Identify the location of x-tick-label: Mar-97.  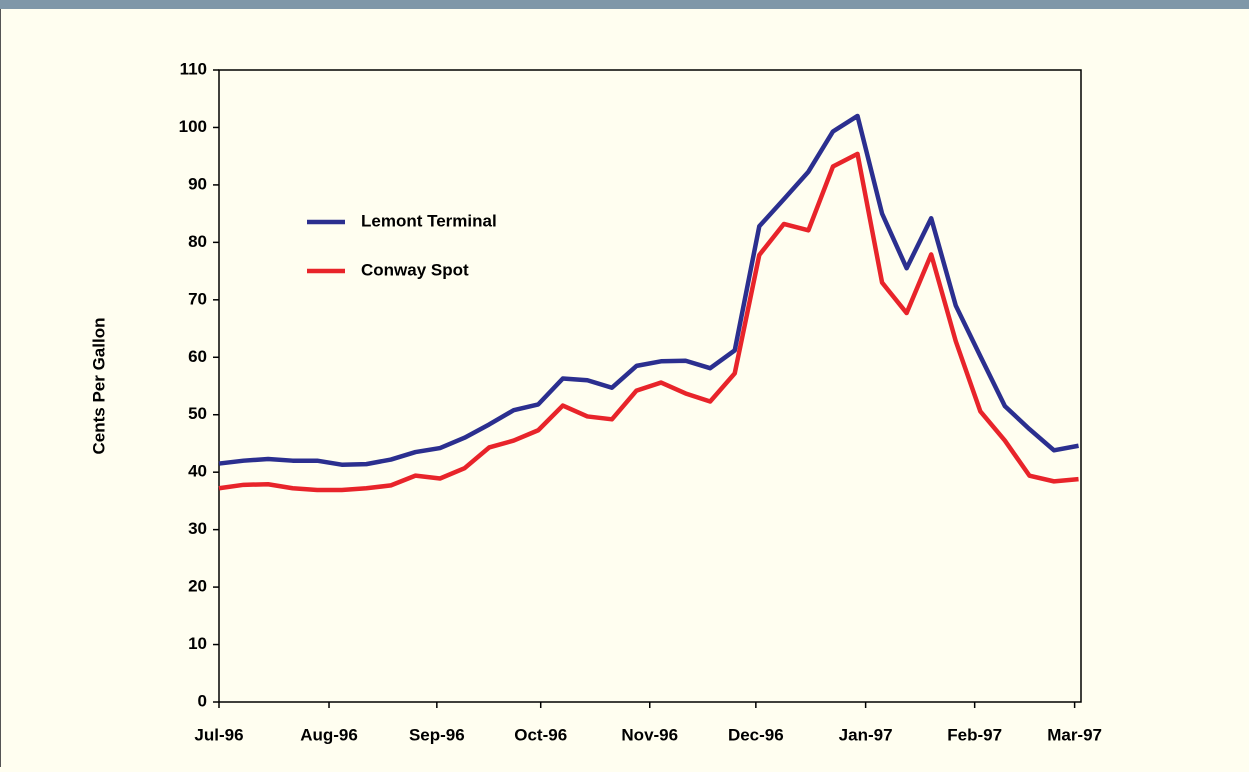
(1074, 734).